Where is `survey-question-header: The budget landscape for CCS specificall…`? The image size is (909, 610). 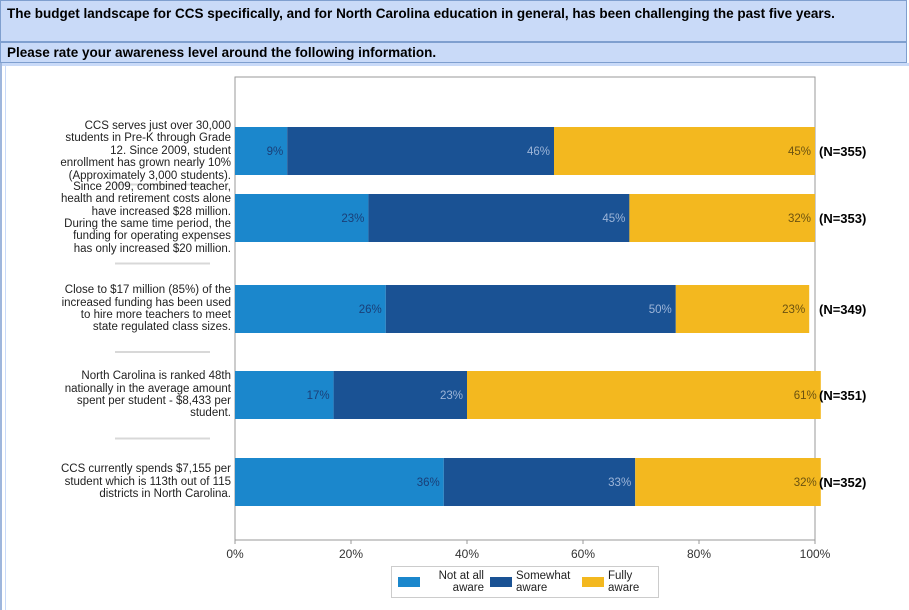
survey-question-header: The budget landscape for CCS specificall… is located at coordinates (453, 21).